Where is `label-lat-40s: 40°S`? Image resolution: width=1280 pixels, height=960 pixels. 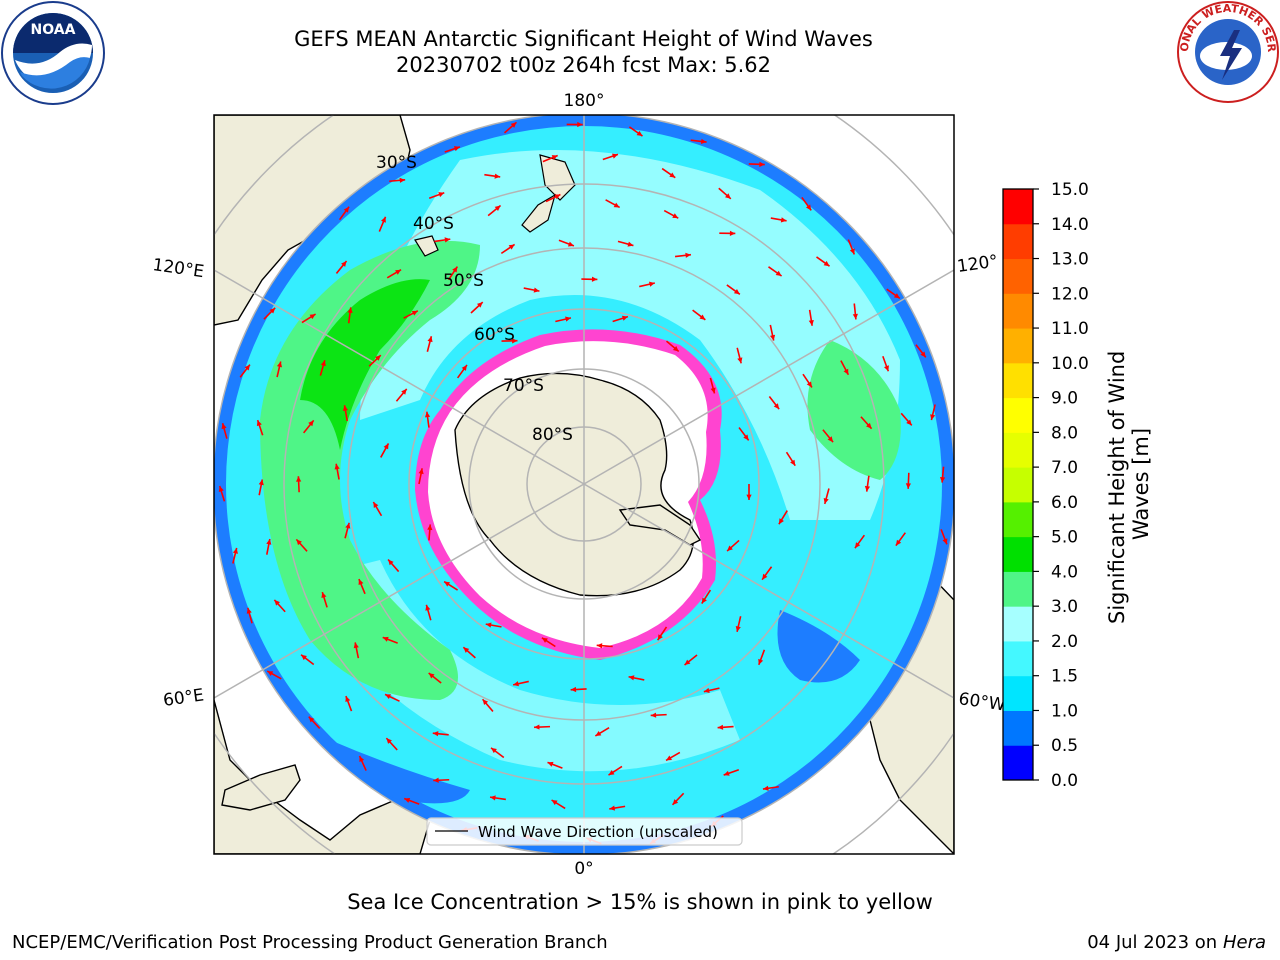
label-lat-40s: 40°S is located at coordinates (433, 224).